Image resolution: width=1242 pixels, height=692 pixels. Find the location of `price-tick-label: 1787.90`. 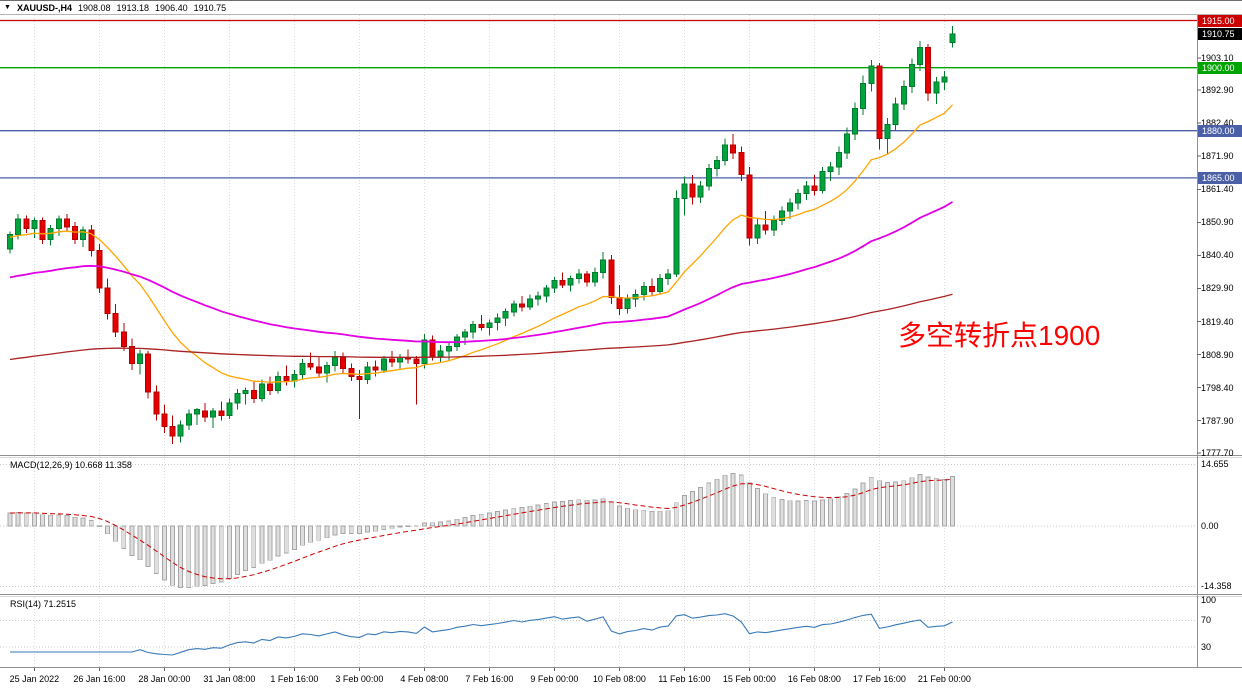

price-tick-label: 1787.90 is located at coordinates (1217, 420).